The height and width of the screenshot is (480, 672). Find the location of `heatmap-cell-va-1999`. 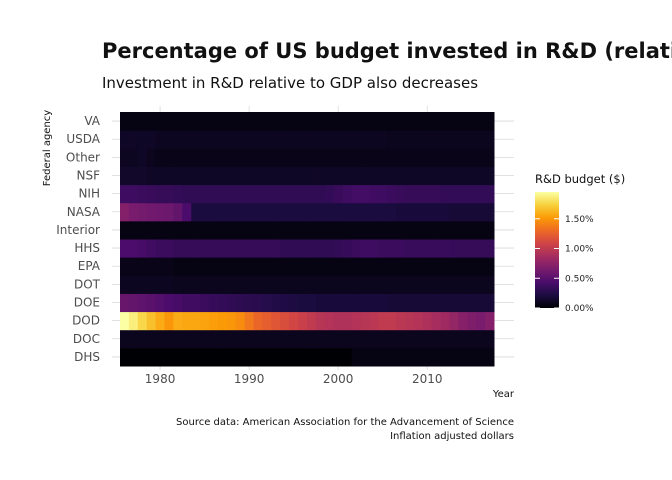

heatmap-cell-va-1999 is located at coordinates (329, 121).